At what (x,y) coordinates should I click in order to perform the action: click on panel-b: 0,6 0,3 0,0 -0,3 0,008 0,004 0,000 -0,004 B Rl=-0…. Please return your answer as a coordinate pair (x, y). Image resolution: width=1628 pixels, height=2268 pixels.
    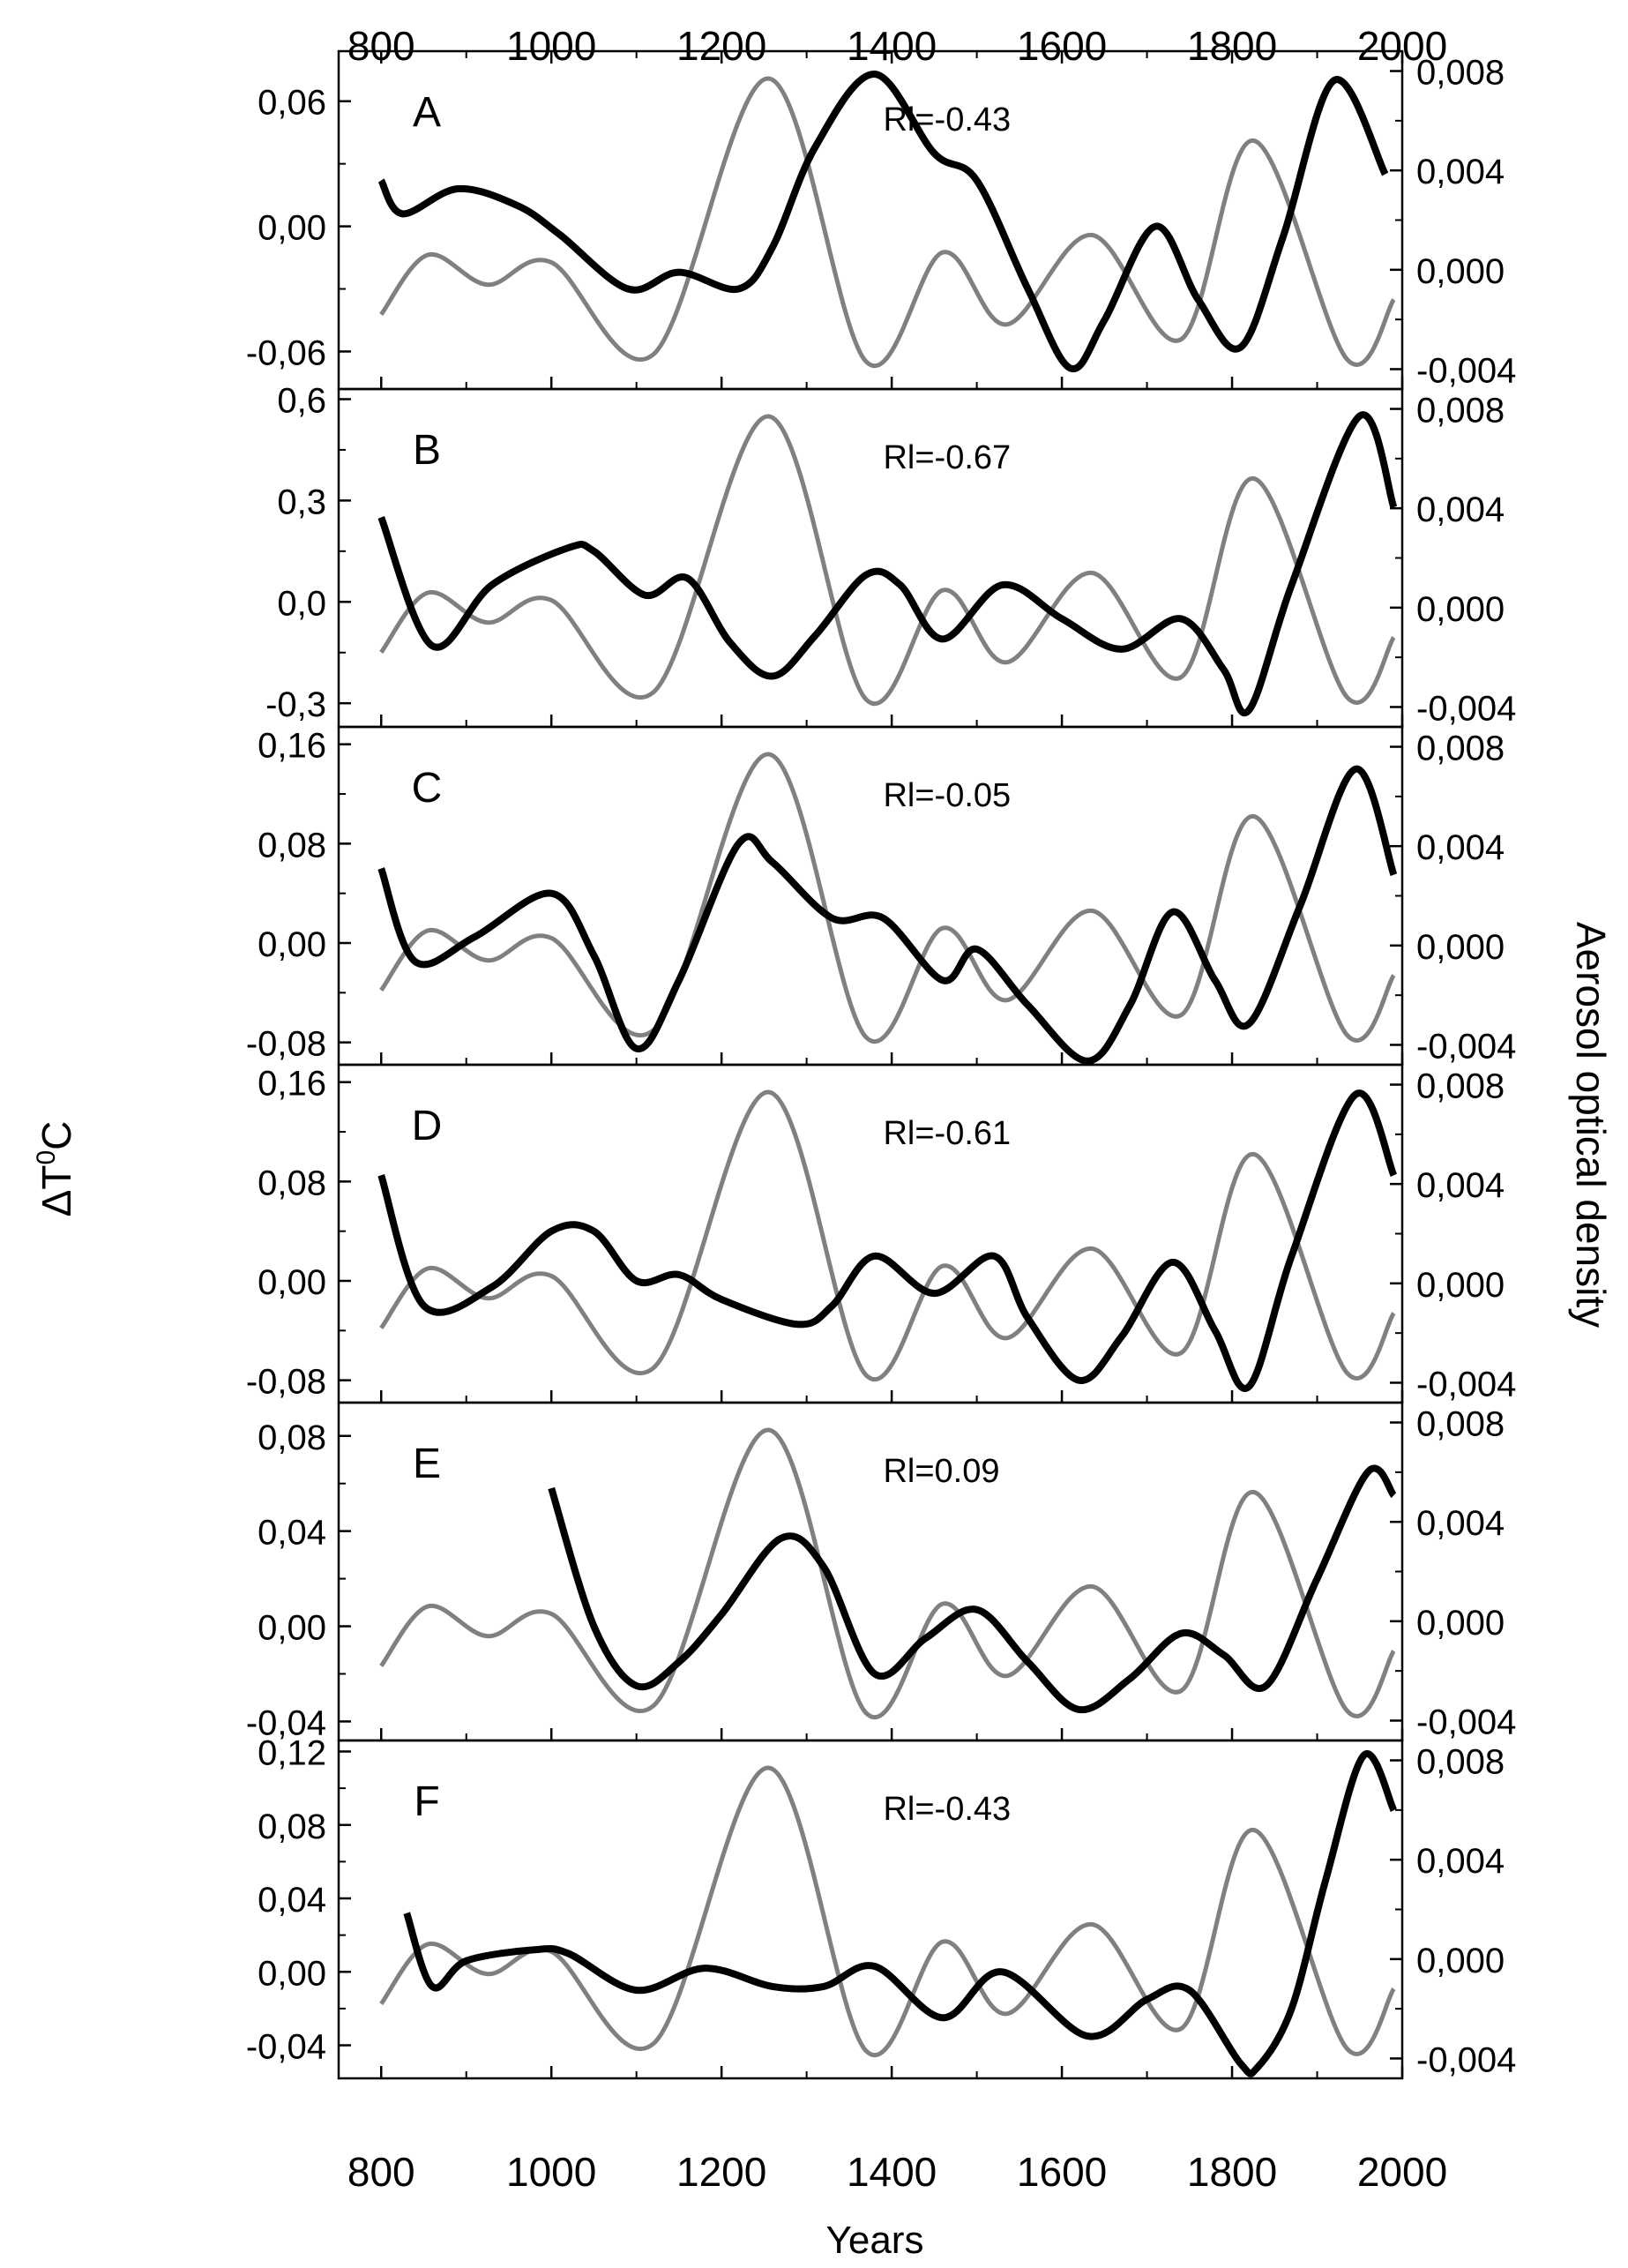
    Looking at the image, I should click on (890, 554).